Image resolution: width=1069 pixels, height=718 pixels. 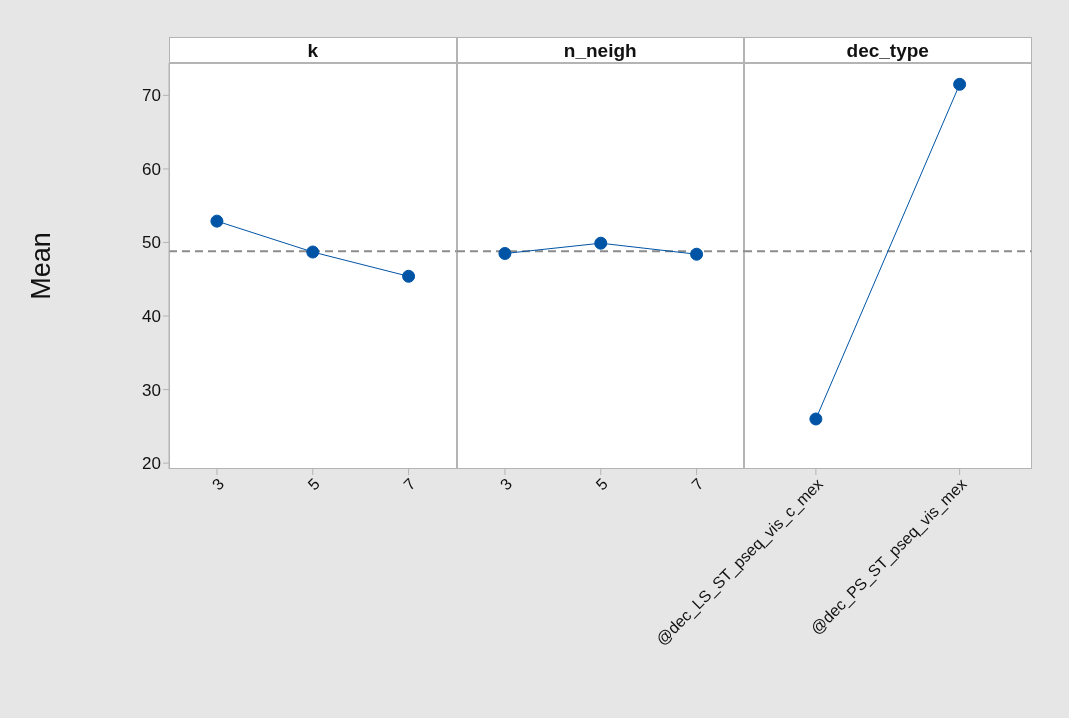 What do you see at coordinates (151, 390) in the screenshot?
I see `y-tick-label: 30` at bounding box center [151, 390].